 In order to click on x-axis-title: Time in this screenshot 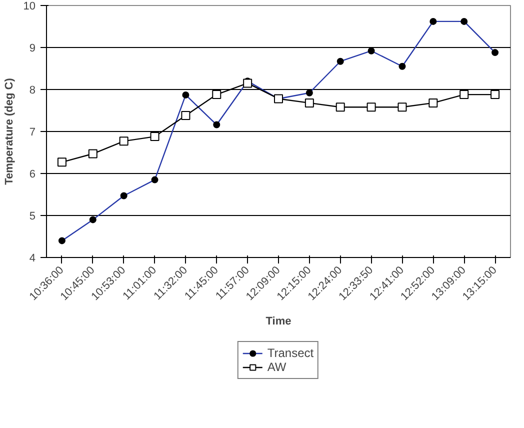, I will do `click(279, 321)`.